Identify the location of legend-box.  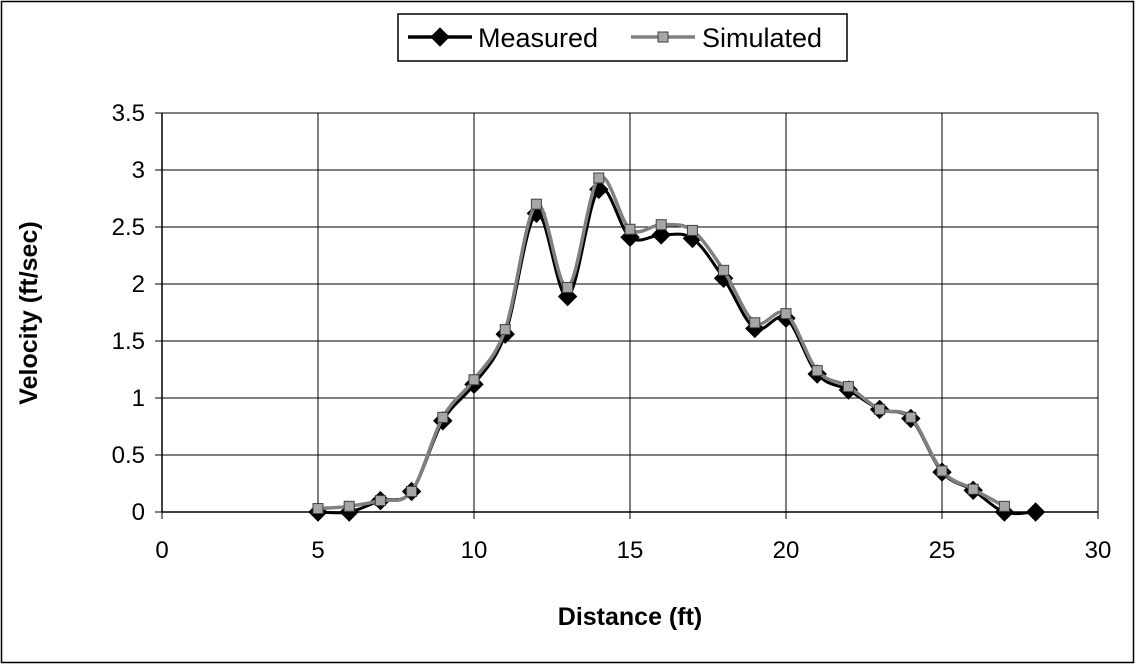
(622, 37).